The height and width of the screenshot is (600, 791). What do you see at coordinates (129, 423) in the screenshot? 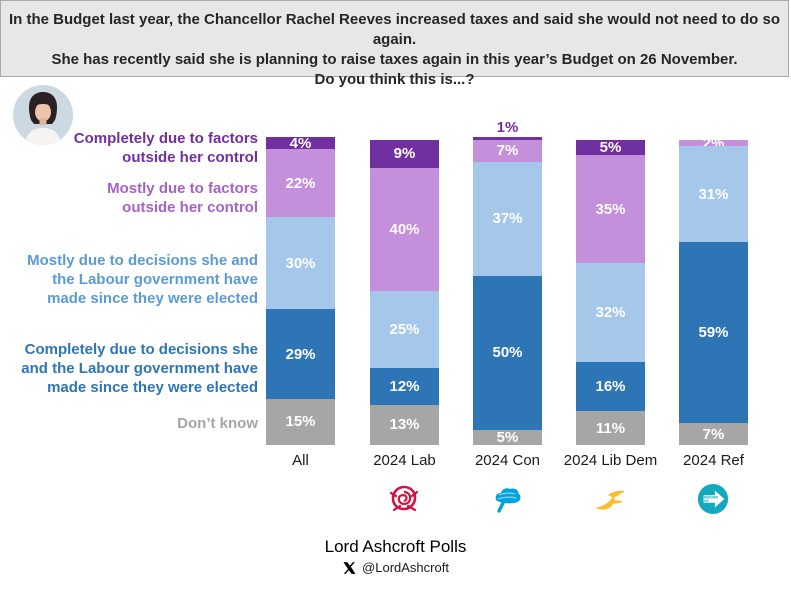
I see `legend-dont-know: Don’t know` at bounding box center [129, 423].